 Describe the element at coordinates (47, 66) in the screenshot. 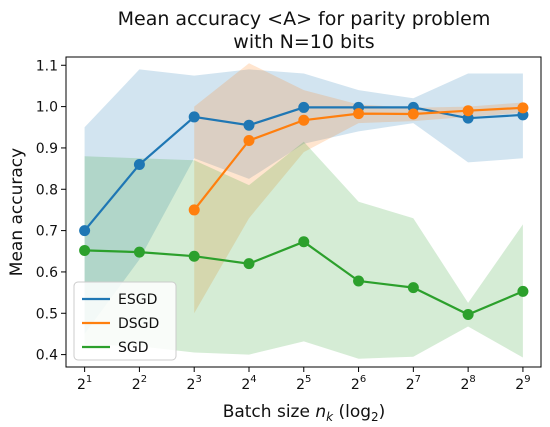

I see `y-tick-label: 1.1` at that location.